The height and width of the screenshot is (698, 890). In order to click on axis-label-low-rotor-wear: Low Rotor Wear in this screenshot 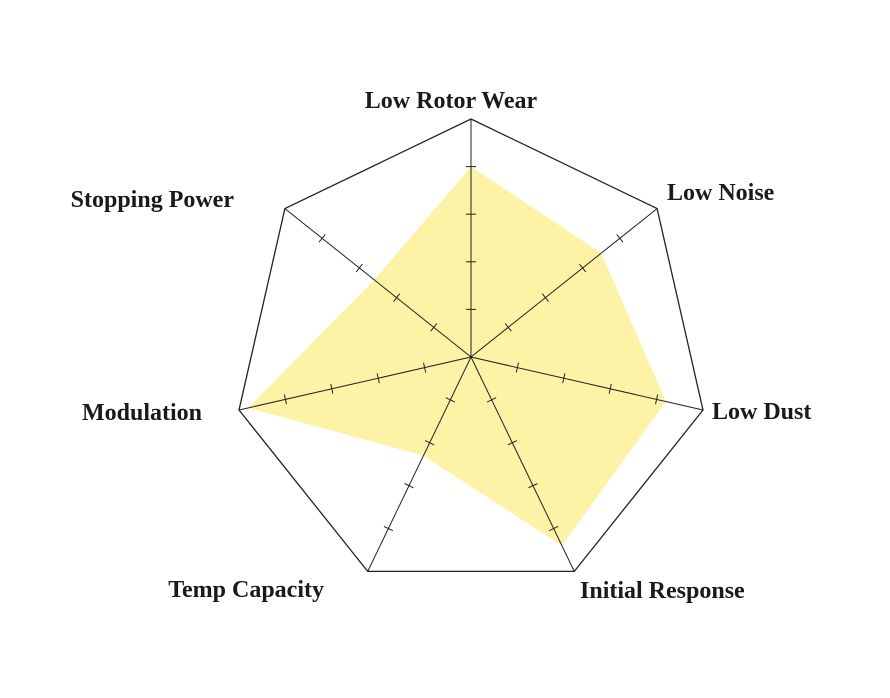, I will do `click(451, 101)`.